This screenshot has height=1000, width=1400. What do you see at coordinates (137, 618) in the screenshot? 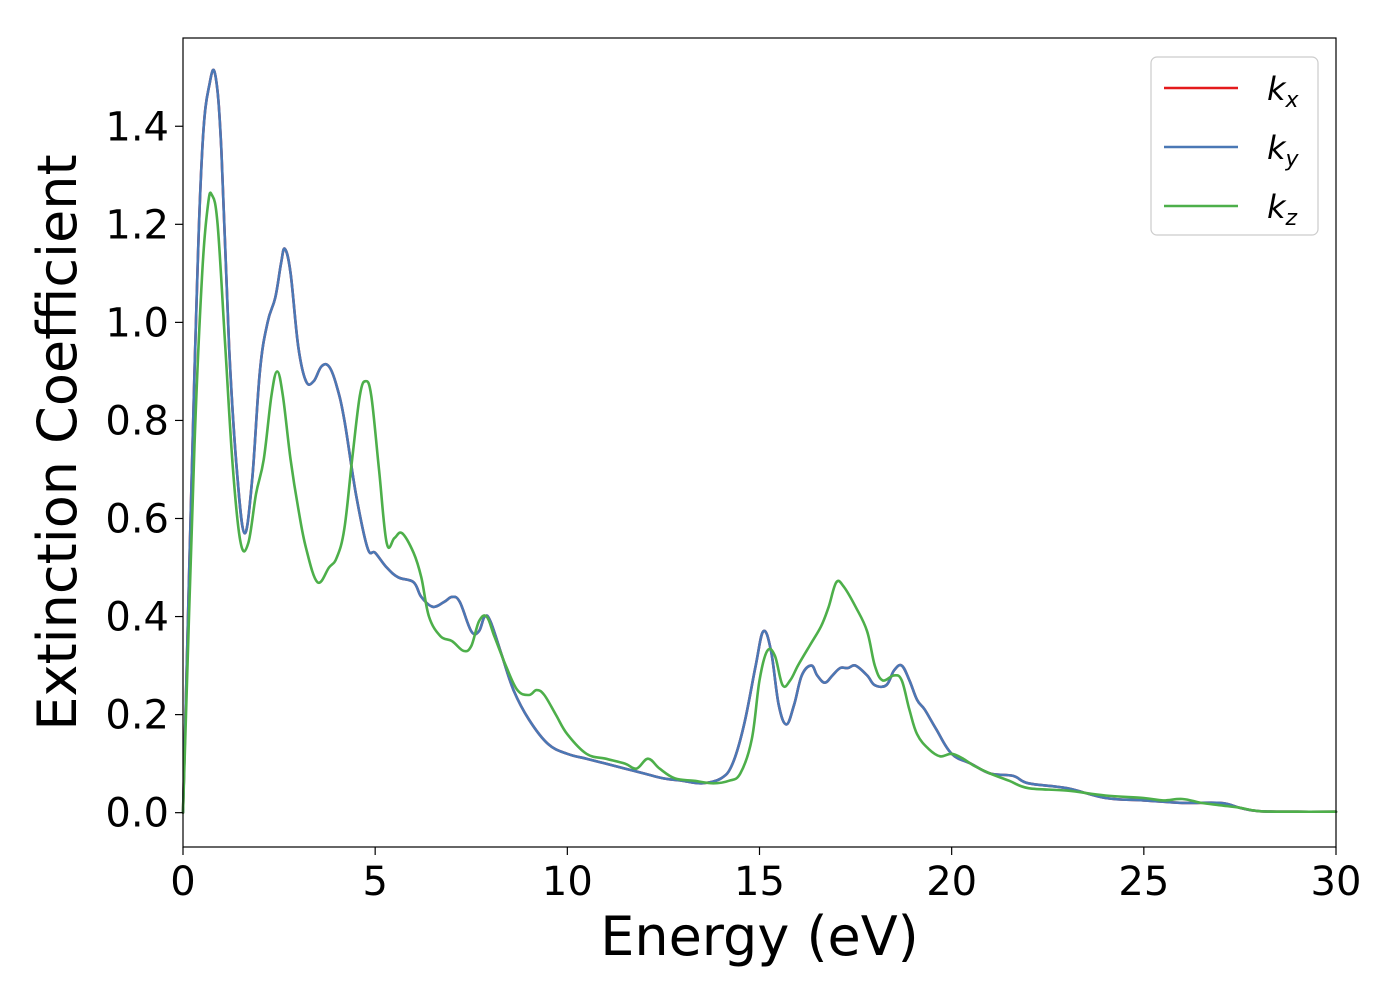
I see `y-tick-label: 0.4` at bounding box center [137, 618].